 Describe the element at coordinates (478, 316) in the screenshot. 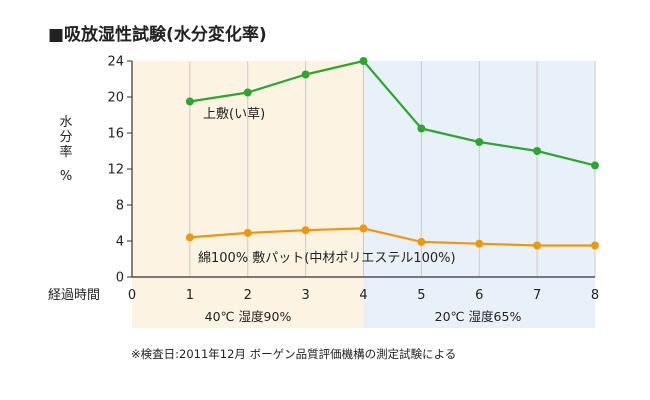

I see `phase-label-cool: 20℃ 湿度65%` at that location.